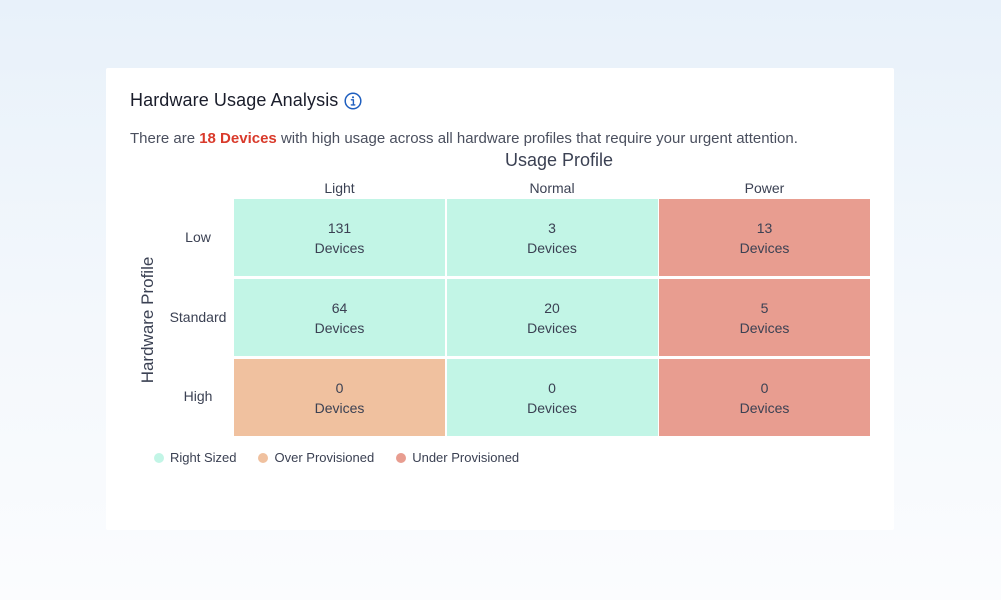 The image size is (1001, 600). What do you see at coordinates (339, 227) in the screenshot?
I see `cell-value: 131` at bounding box center [339, 227].